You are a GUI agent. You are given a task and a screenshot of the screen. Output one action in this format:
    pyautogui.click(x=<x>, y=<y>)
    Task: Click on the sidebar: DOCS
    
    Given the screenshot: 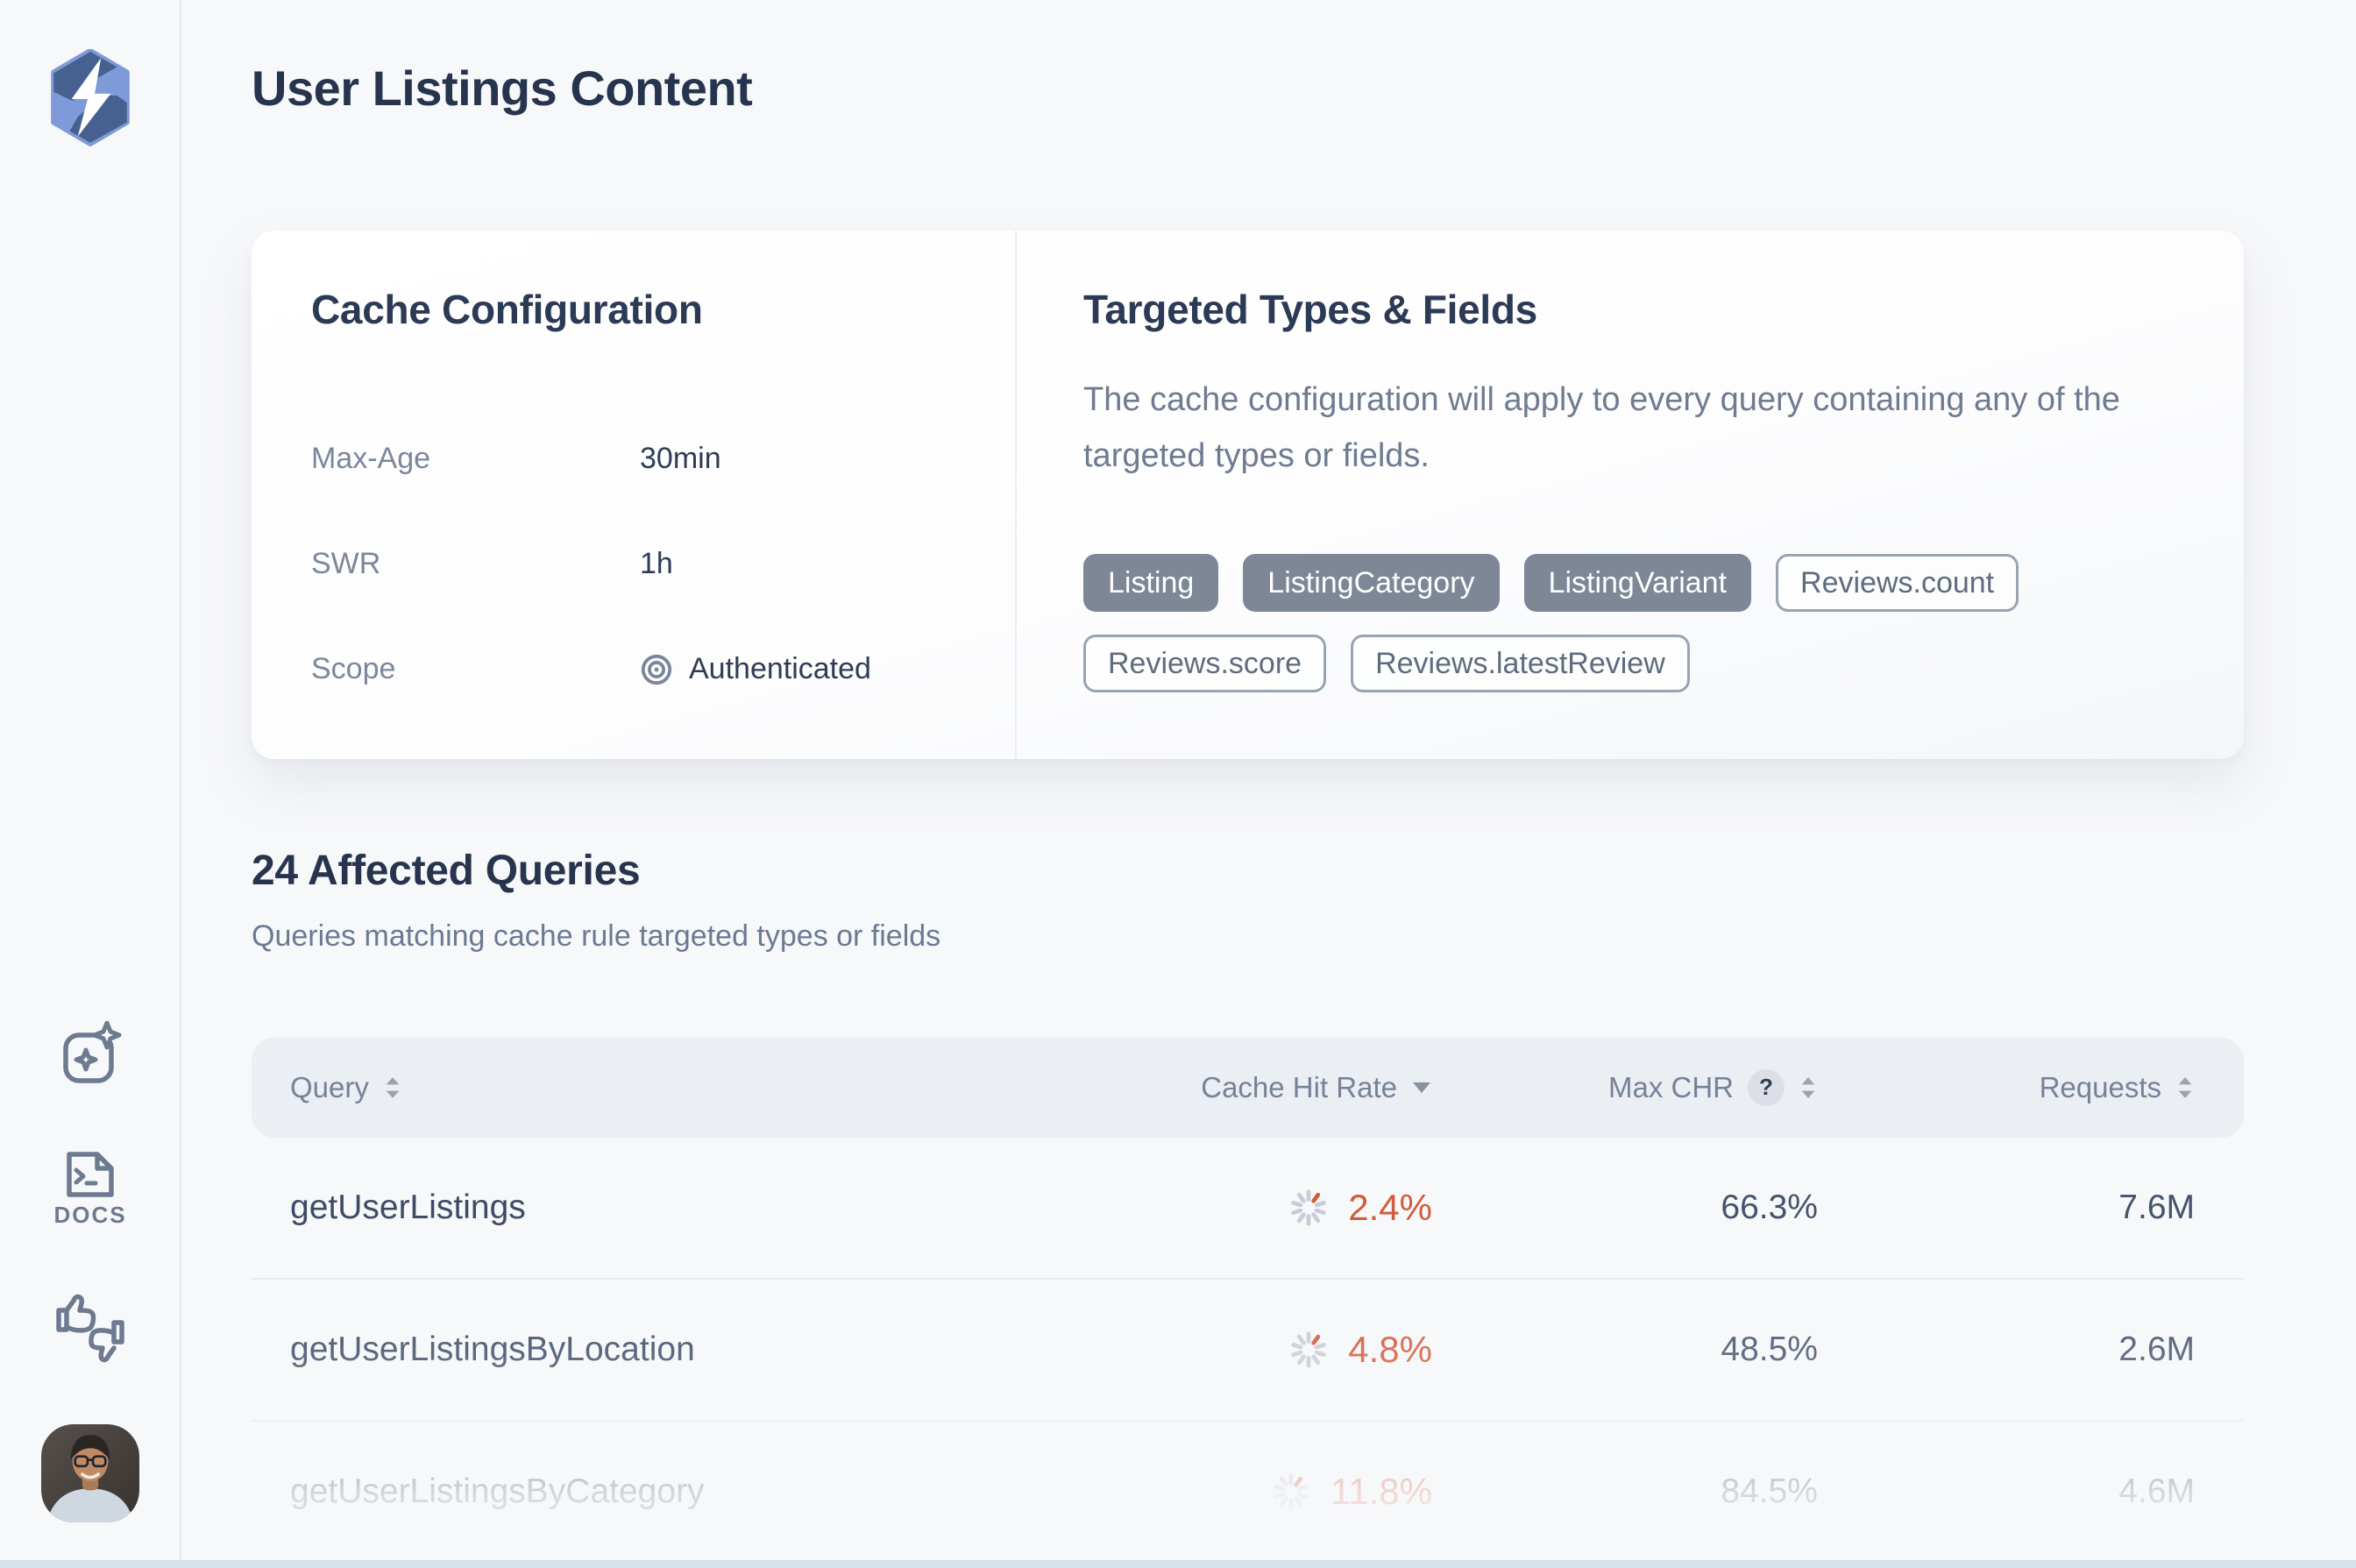 What is the action you would take?
    pyautogui.click(x=90, y=784)
    